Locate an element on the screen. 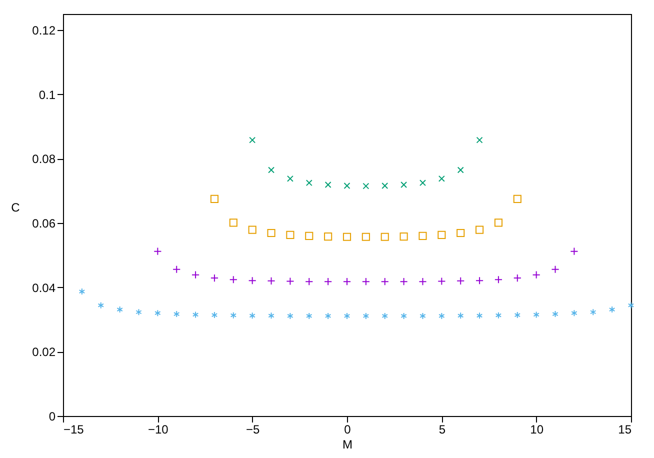 The image size is (654, 458). y-tick-label: 0.08 is located at coordinates (44, 159).